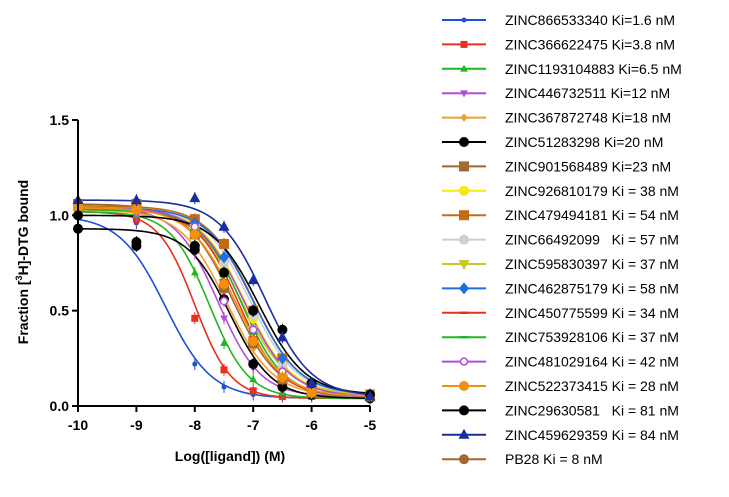  What do you see at coordinates (23, 312) in the screenshot?
I see `y-axis-title-prefix: Fraction [` at bounding box center [23, 312].